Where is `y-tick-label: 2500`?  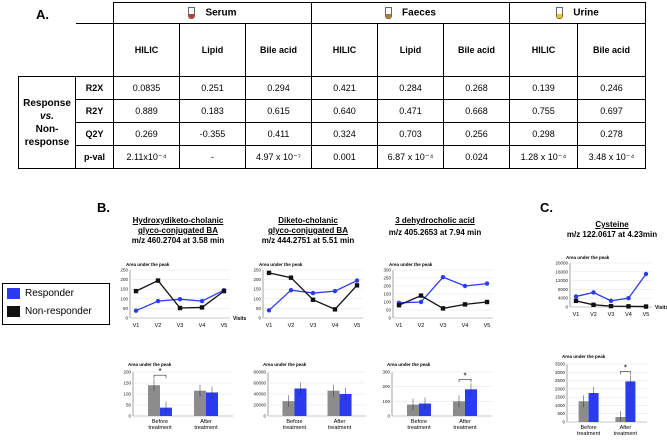
y-tick-label: 2500 is located at coordinates (560, 380).